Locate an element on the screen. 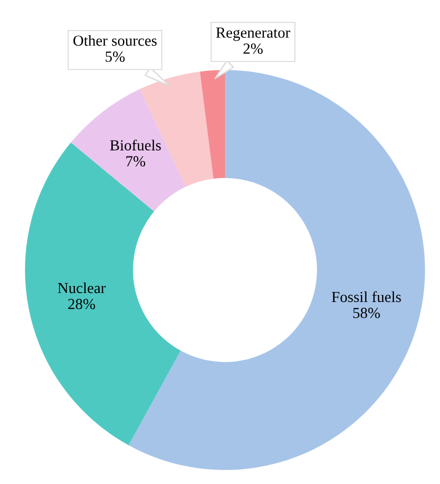 The height and width of the screenshot is (484, 440). data-label: 7% is located at coordinates (136, 161).